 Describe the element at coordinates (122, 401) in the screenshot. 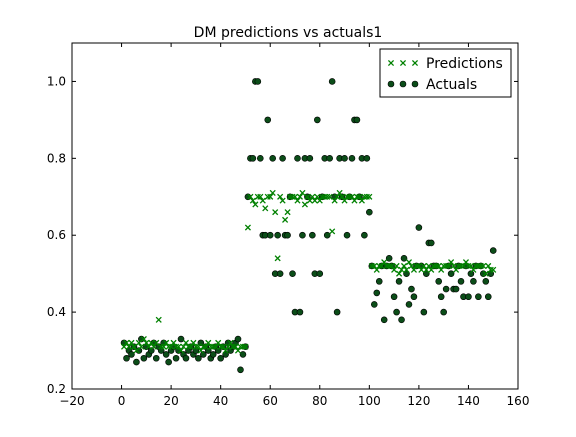

I see `x-tick-label: 0` at that location.